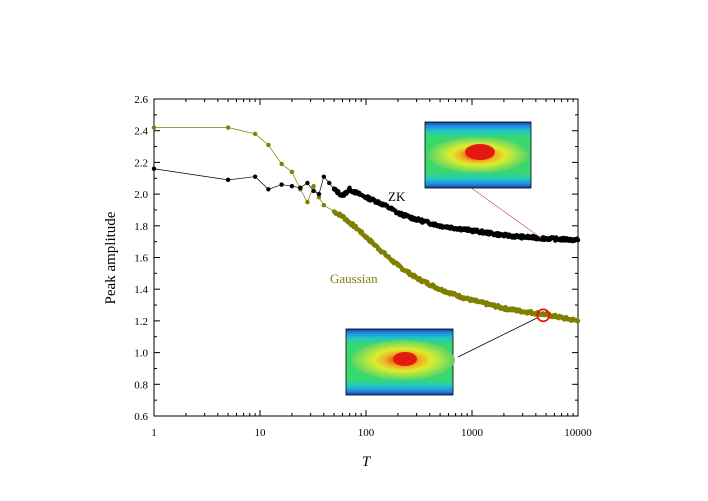 The image size is (708, 501). I want to click on x-tick-label: 1, so click(154, 433).